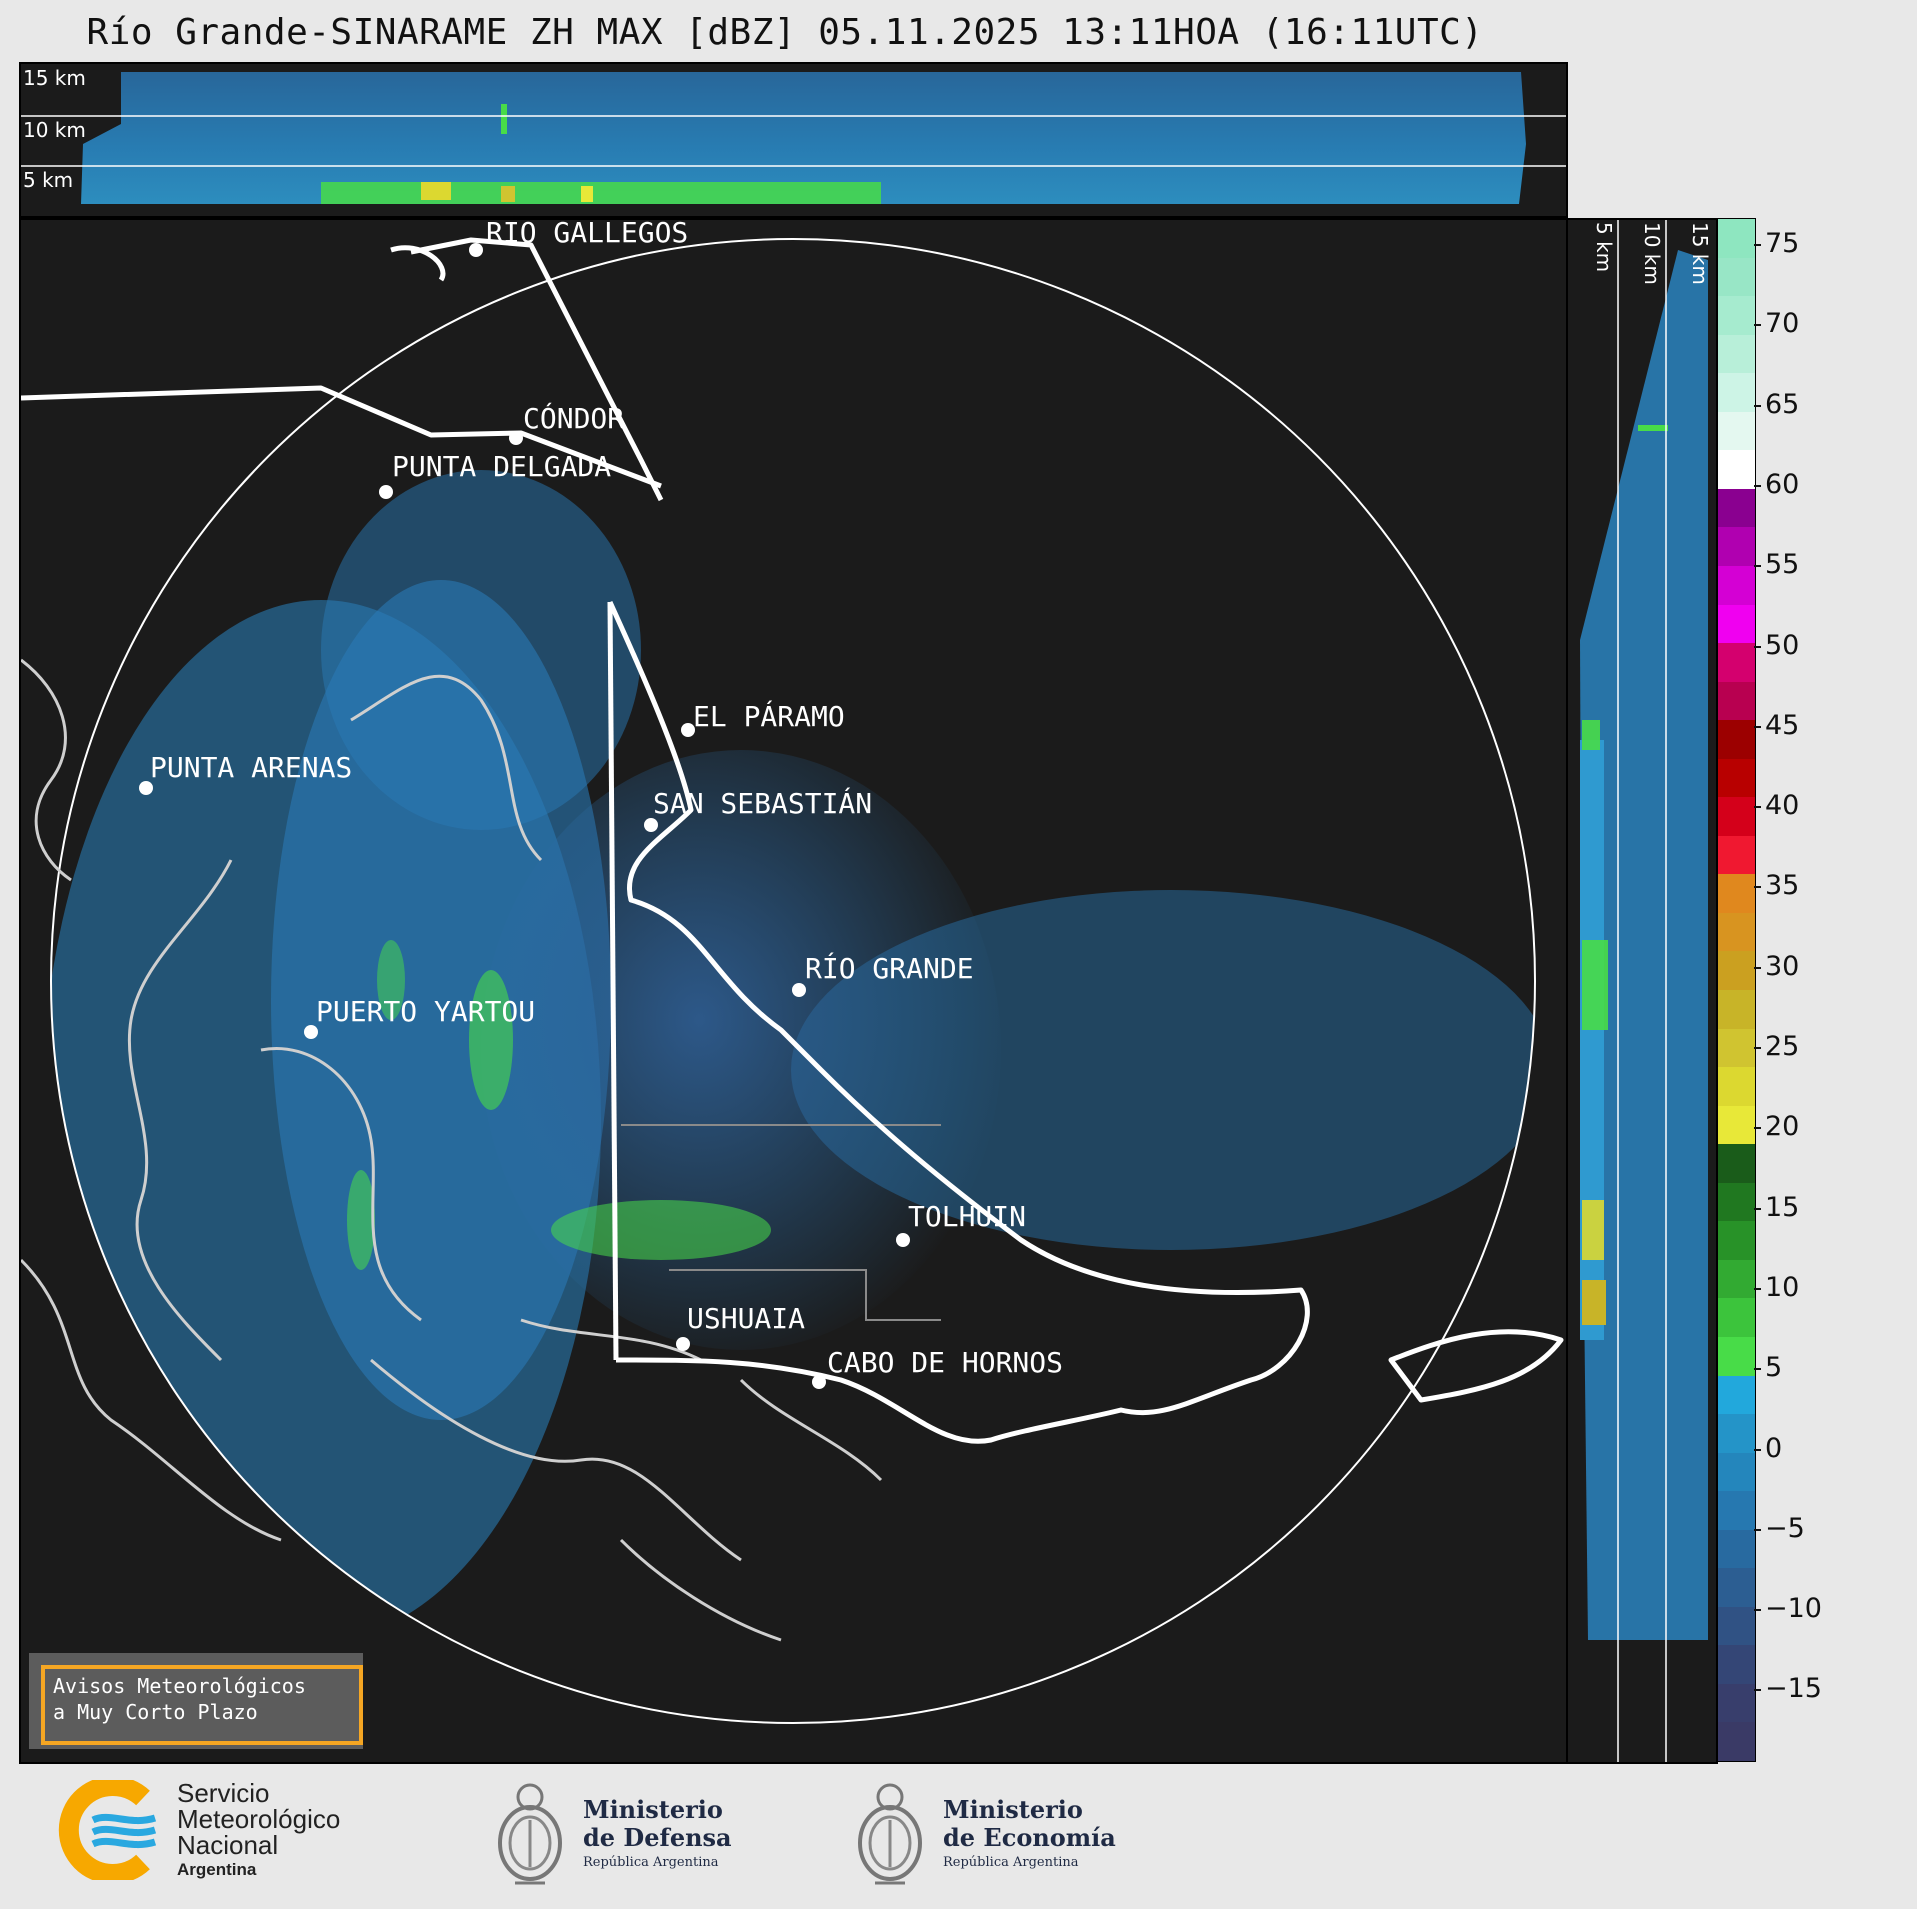 This screenshot has width=1917, height=1909. Describe the element at coordinates (653, 1809) in the screenshot. I see `defensa-line-1: Ministerio` at that location.